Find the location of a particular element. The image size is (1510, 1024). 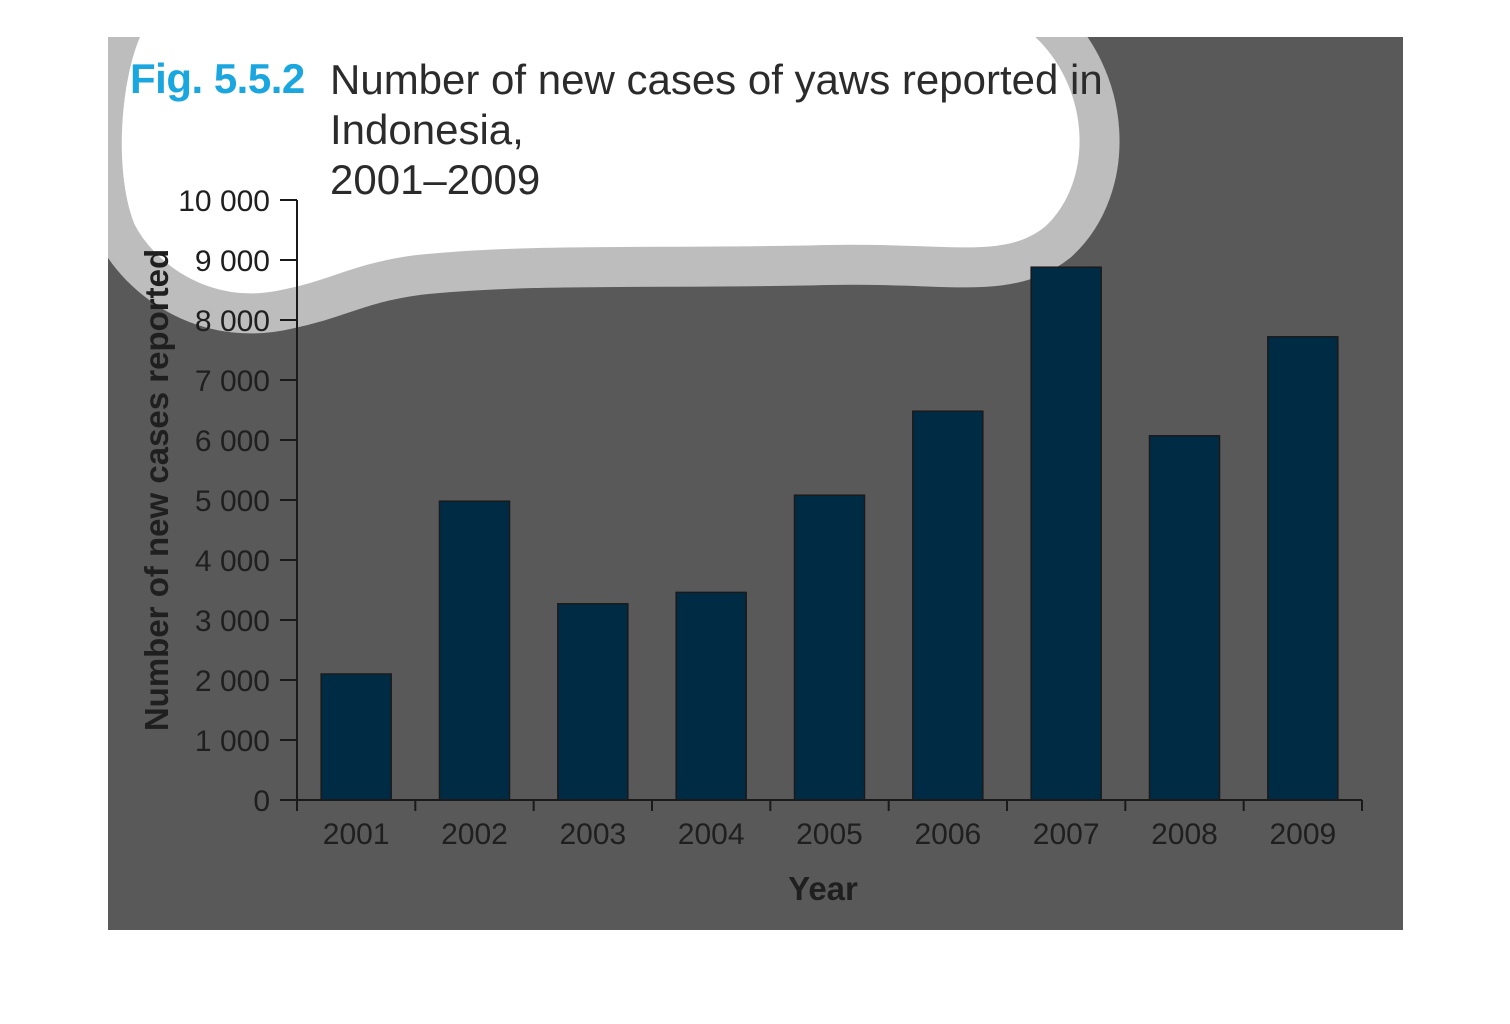

y-tick-label: 5 000 is located at coordinates (232, 501).